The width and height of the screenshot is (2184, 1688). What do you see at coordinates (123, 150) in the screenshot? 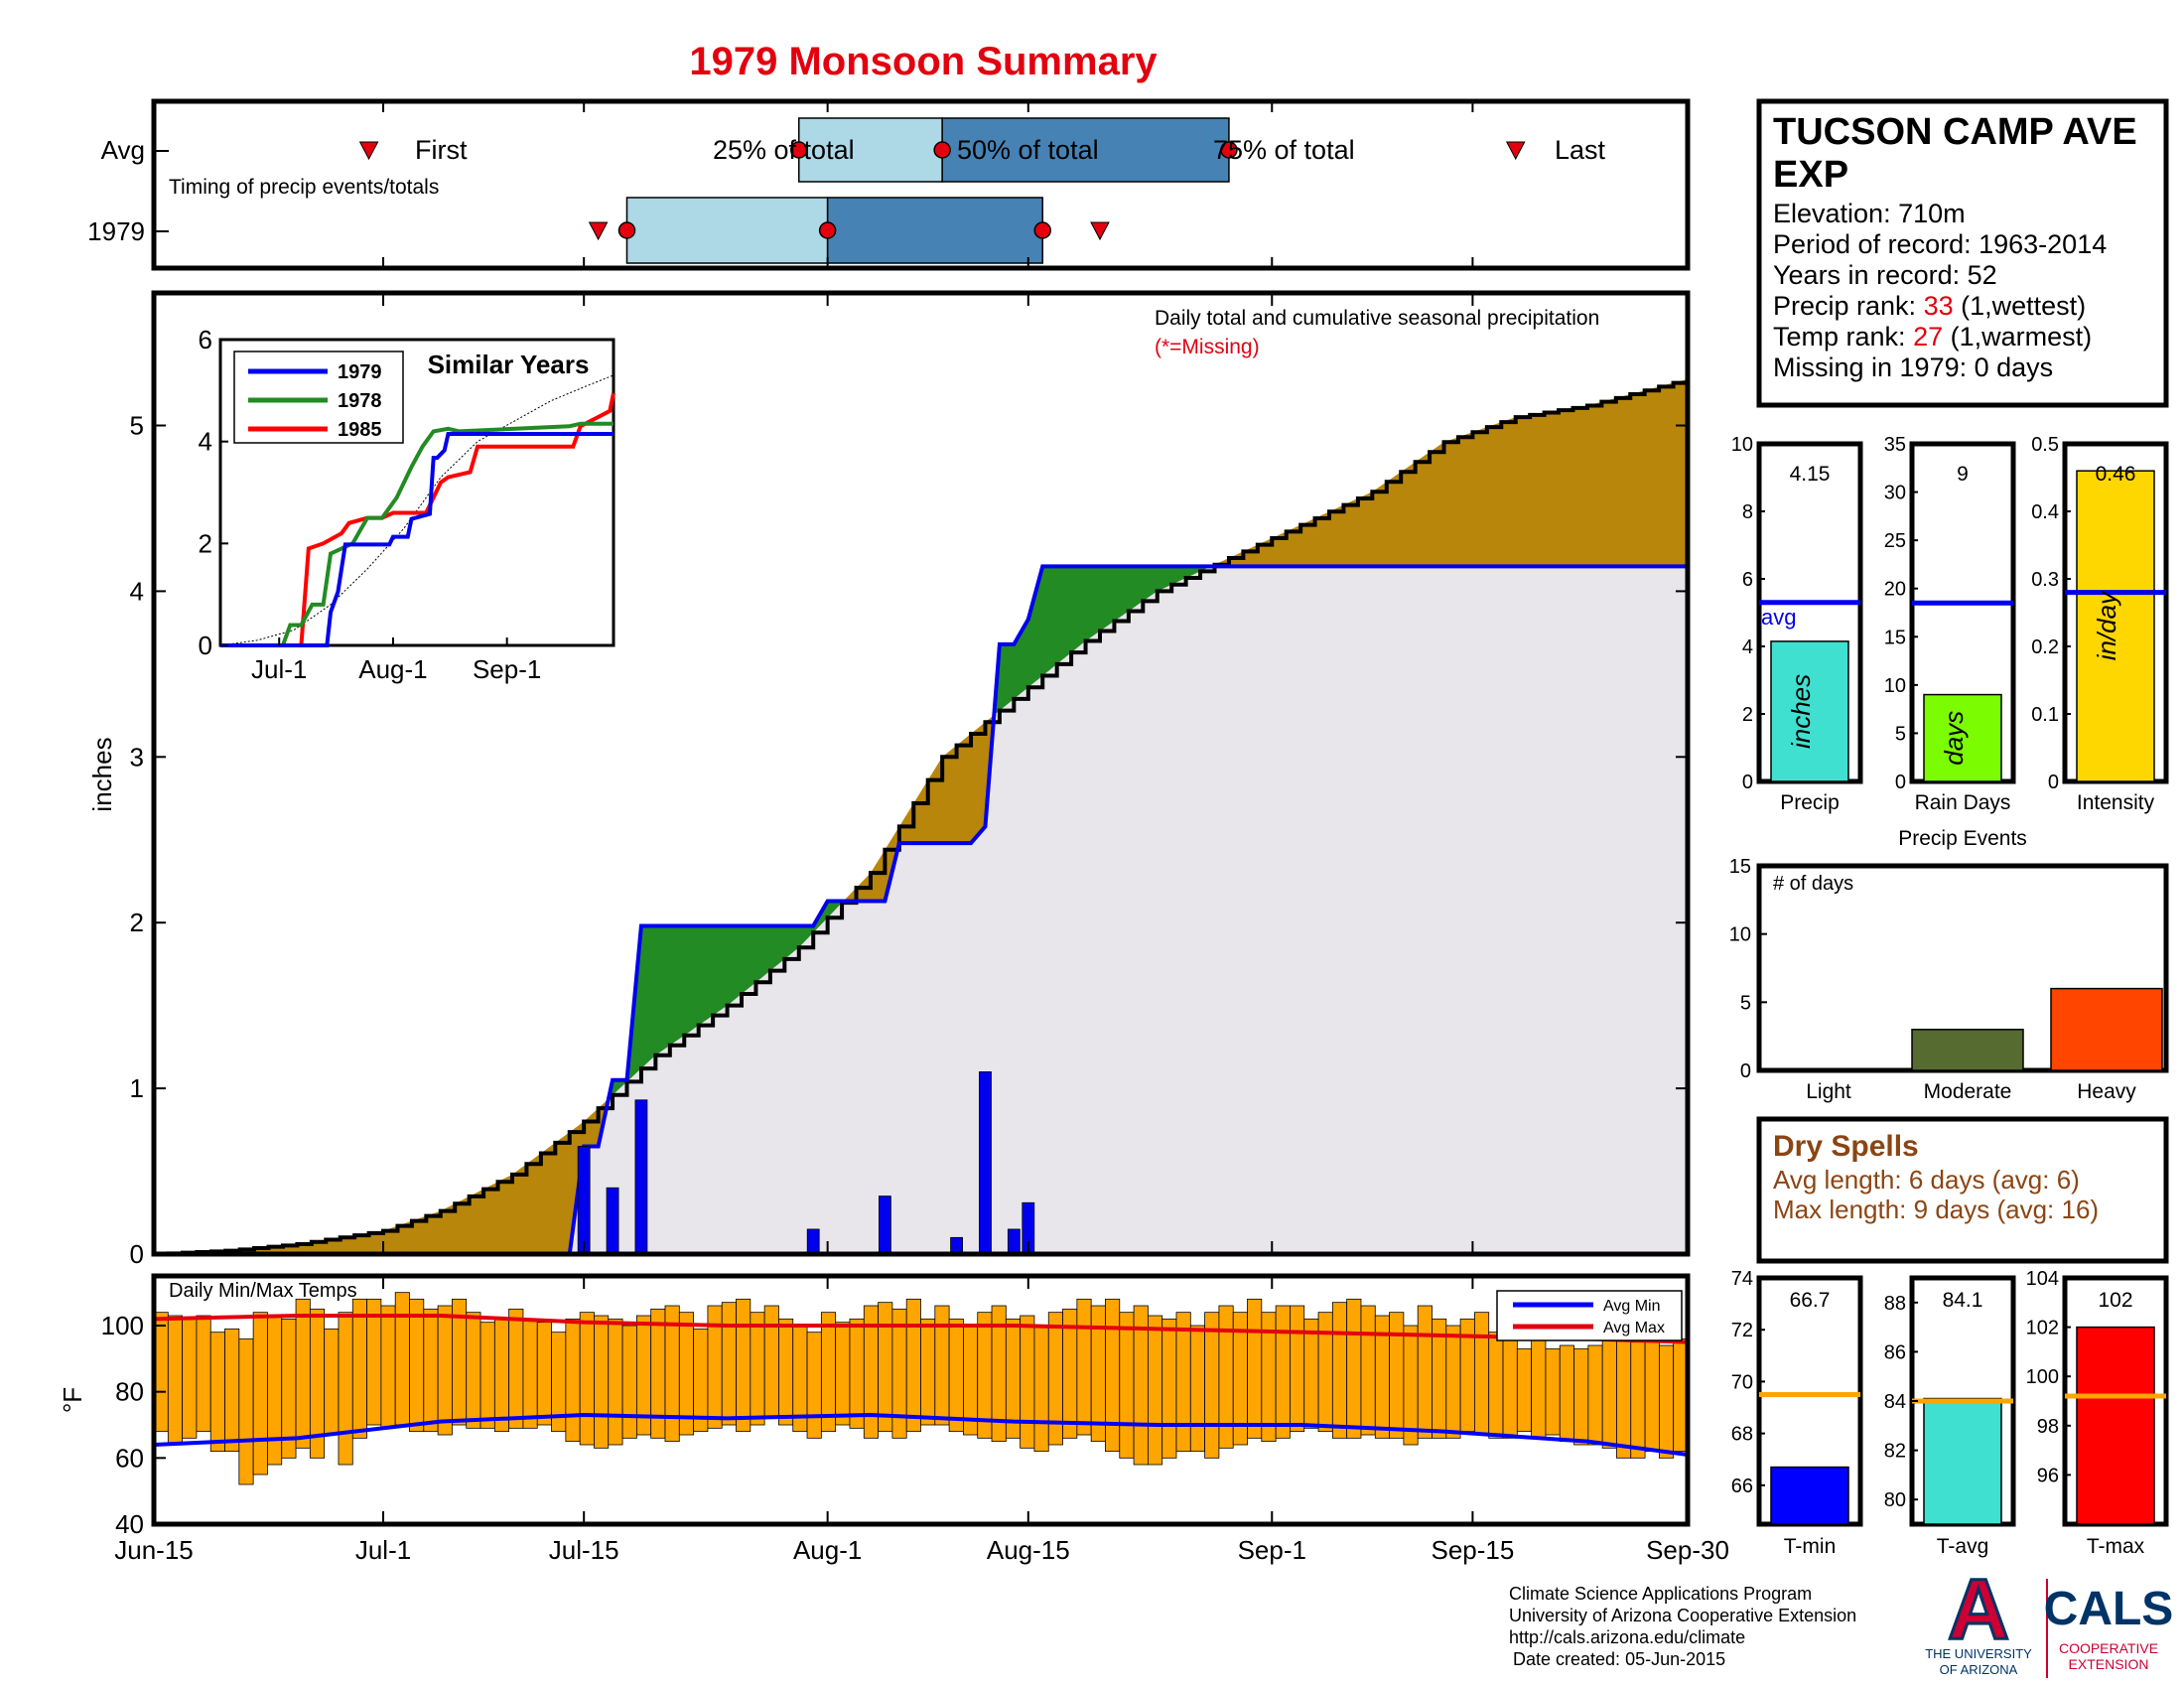
I see `timing-row-avg-label: Avg` at bounding box center [123, 150].